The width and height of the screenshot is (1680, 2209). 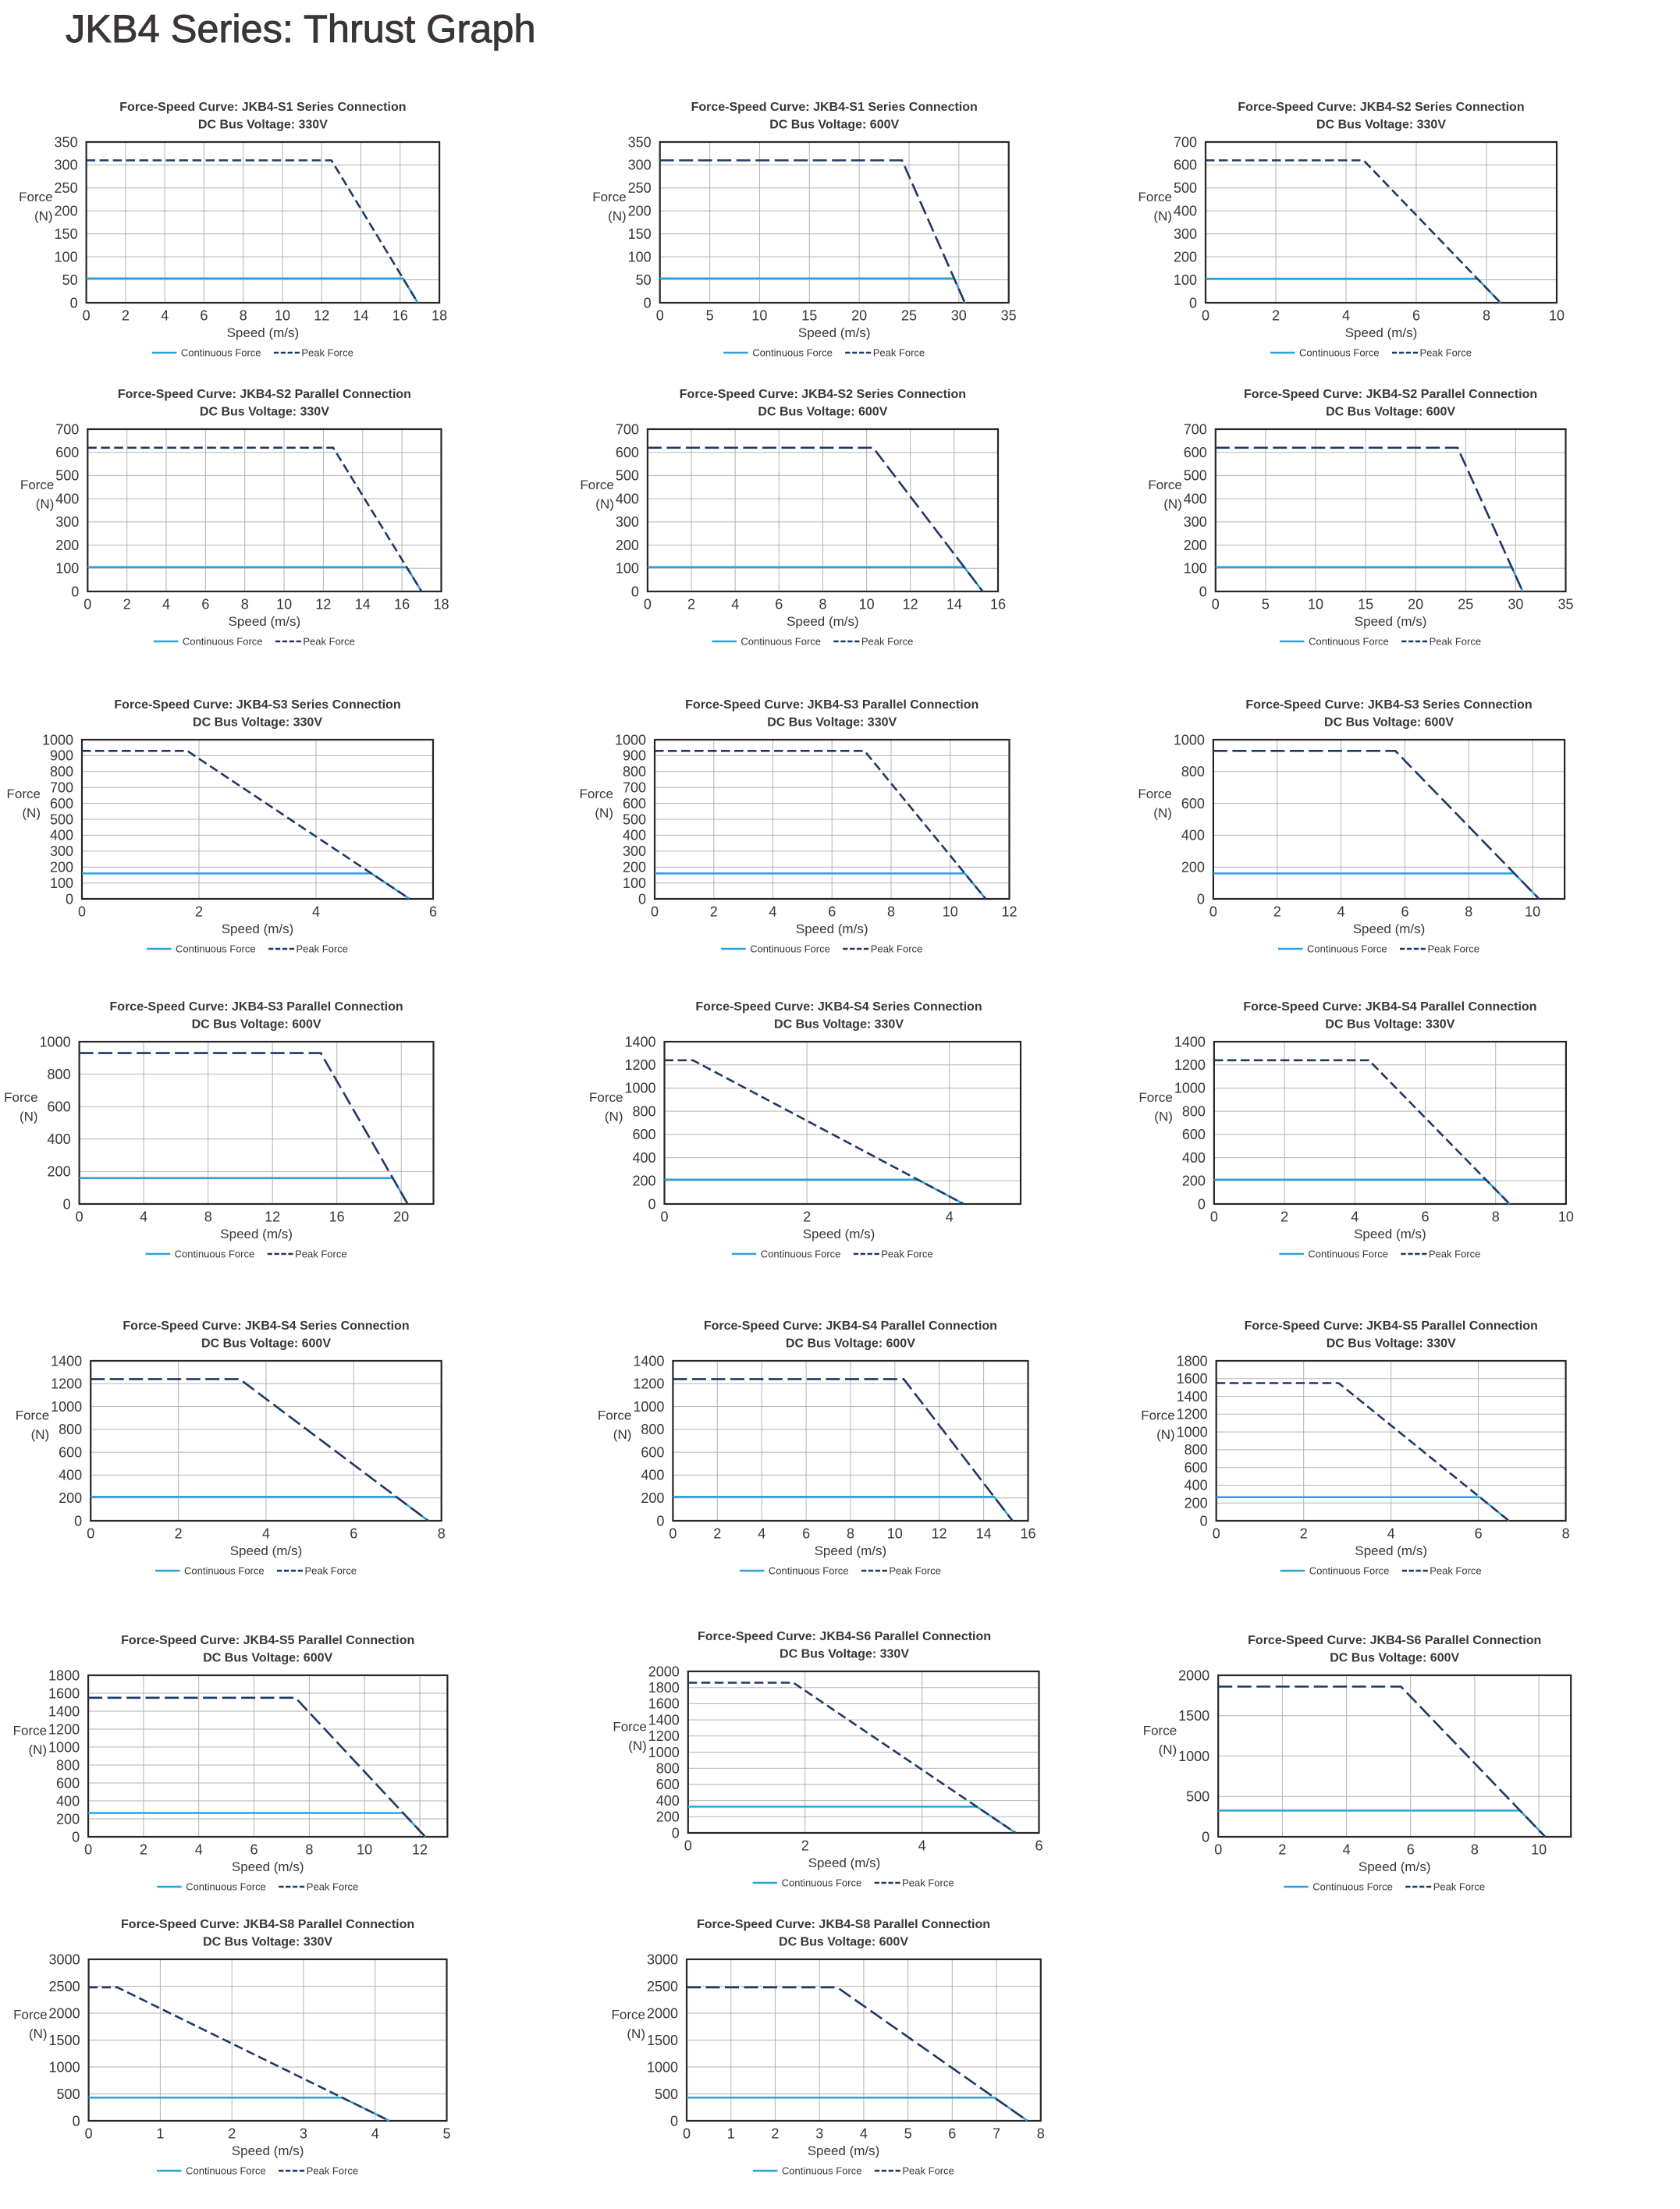 I want to click on svg-text: 1600, so click(x=64, y=1693).